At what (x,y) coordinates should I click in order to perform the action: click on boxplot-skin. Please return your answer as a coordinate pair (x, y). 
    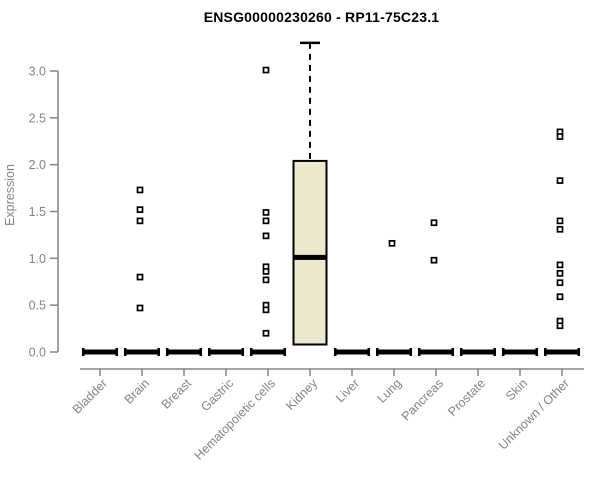
    Looking at the image, I should click on (520, 352).